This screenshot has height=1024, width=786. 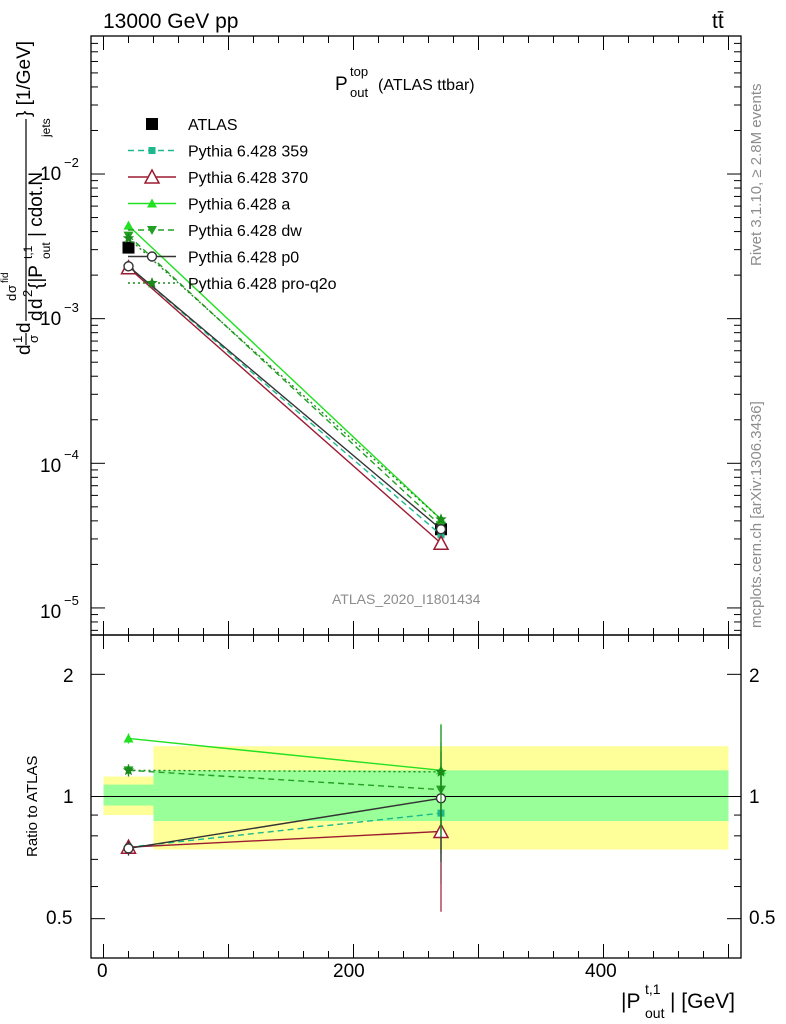 What do you see at coordinates (71, 600) in the screenshot?
I see `ytick-exp: −5` at bounding box center [71, 600].